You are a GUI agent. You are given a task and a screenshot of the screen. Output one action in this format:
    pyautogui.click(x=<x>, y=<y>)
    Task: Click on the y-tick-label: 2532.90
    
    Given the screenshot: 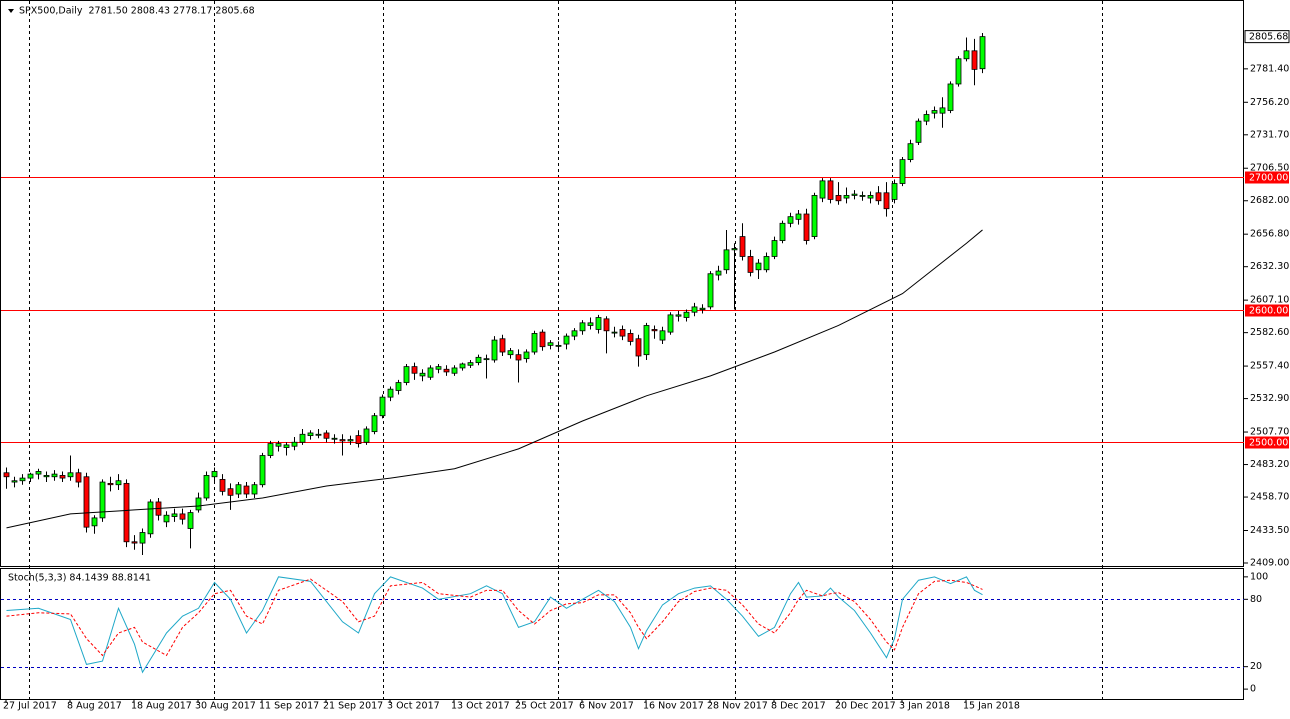 What is the action you would take?
    pyautogui.click(x=1269, y=398)
    